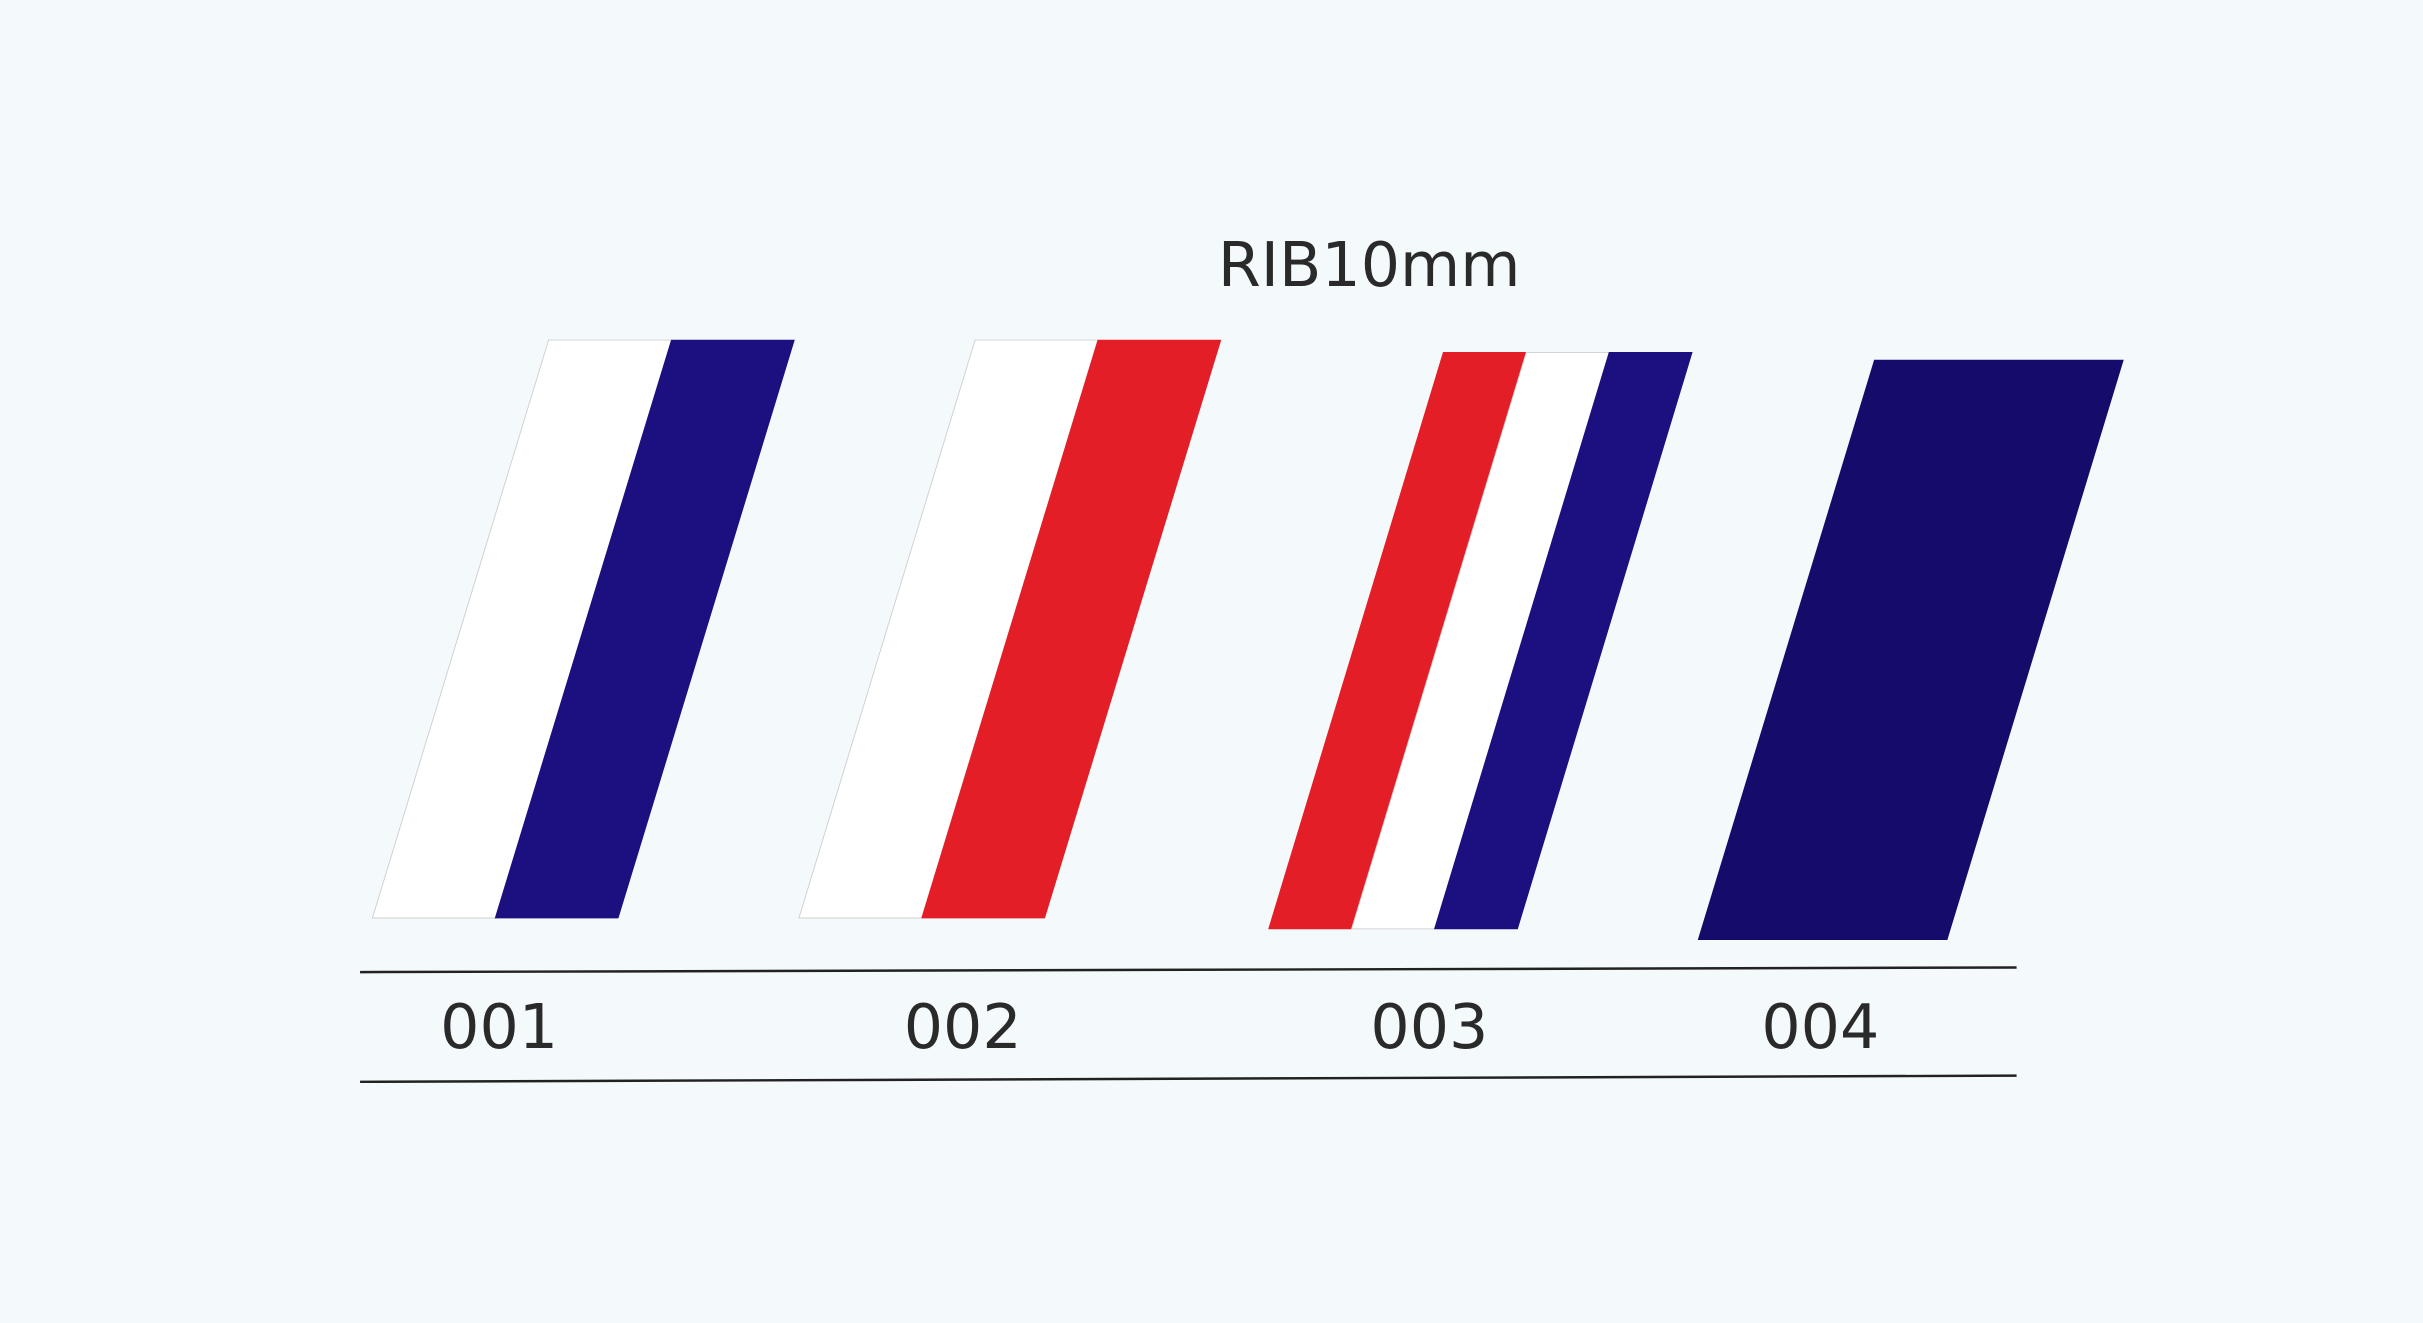 The image size is (2423, 1323). What do you see at coordinates (963, 1027) in the screenshot?
I see `swatch-label: 002` at bounding box center [963, 1027].